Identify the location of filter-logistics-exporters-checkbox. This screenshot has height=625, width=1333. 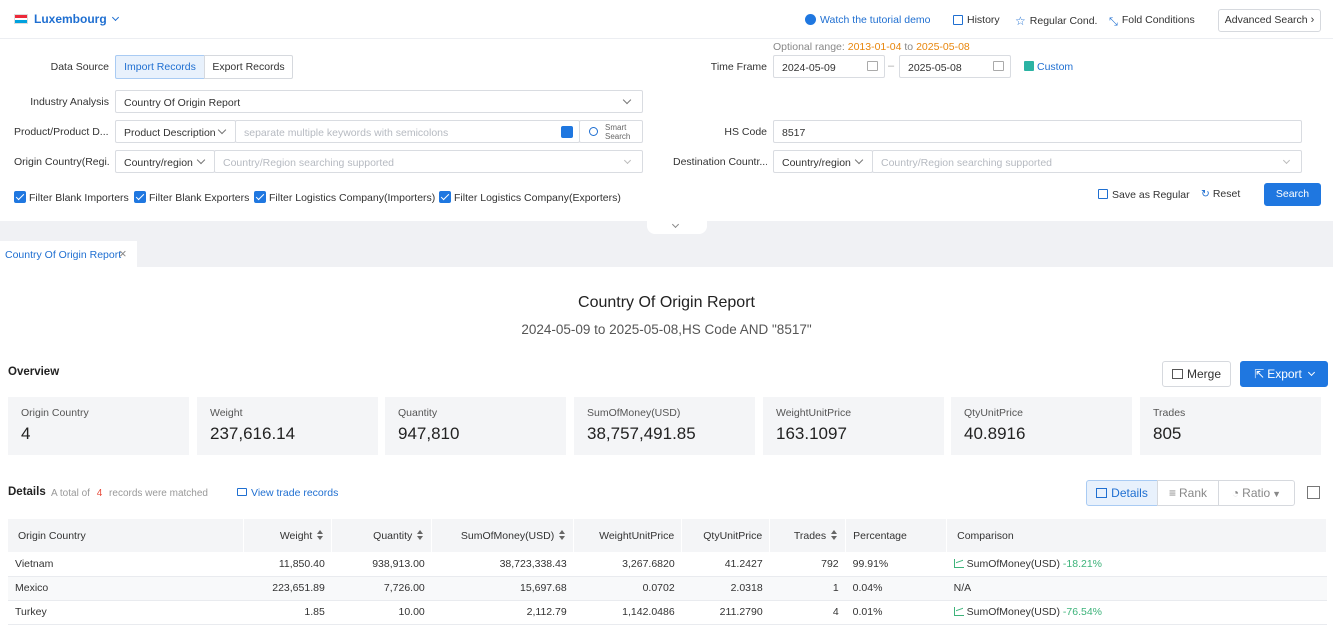
(445, 197).